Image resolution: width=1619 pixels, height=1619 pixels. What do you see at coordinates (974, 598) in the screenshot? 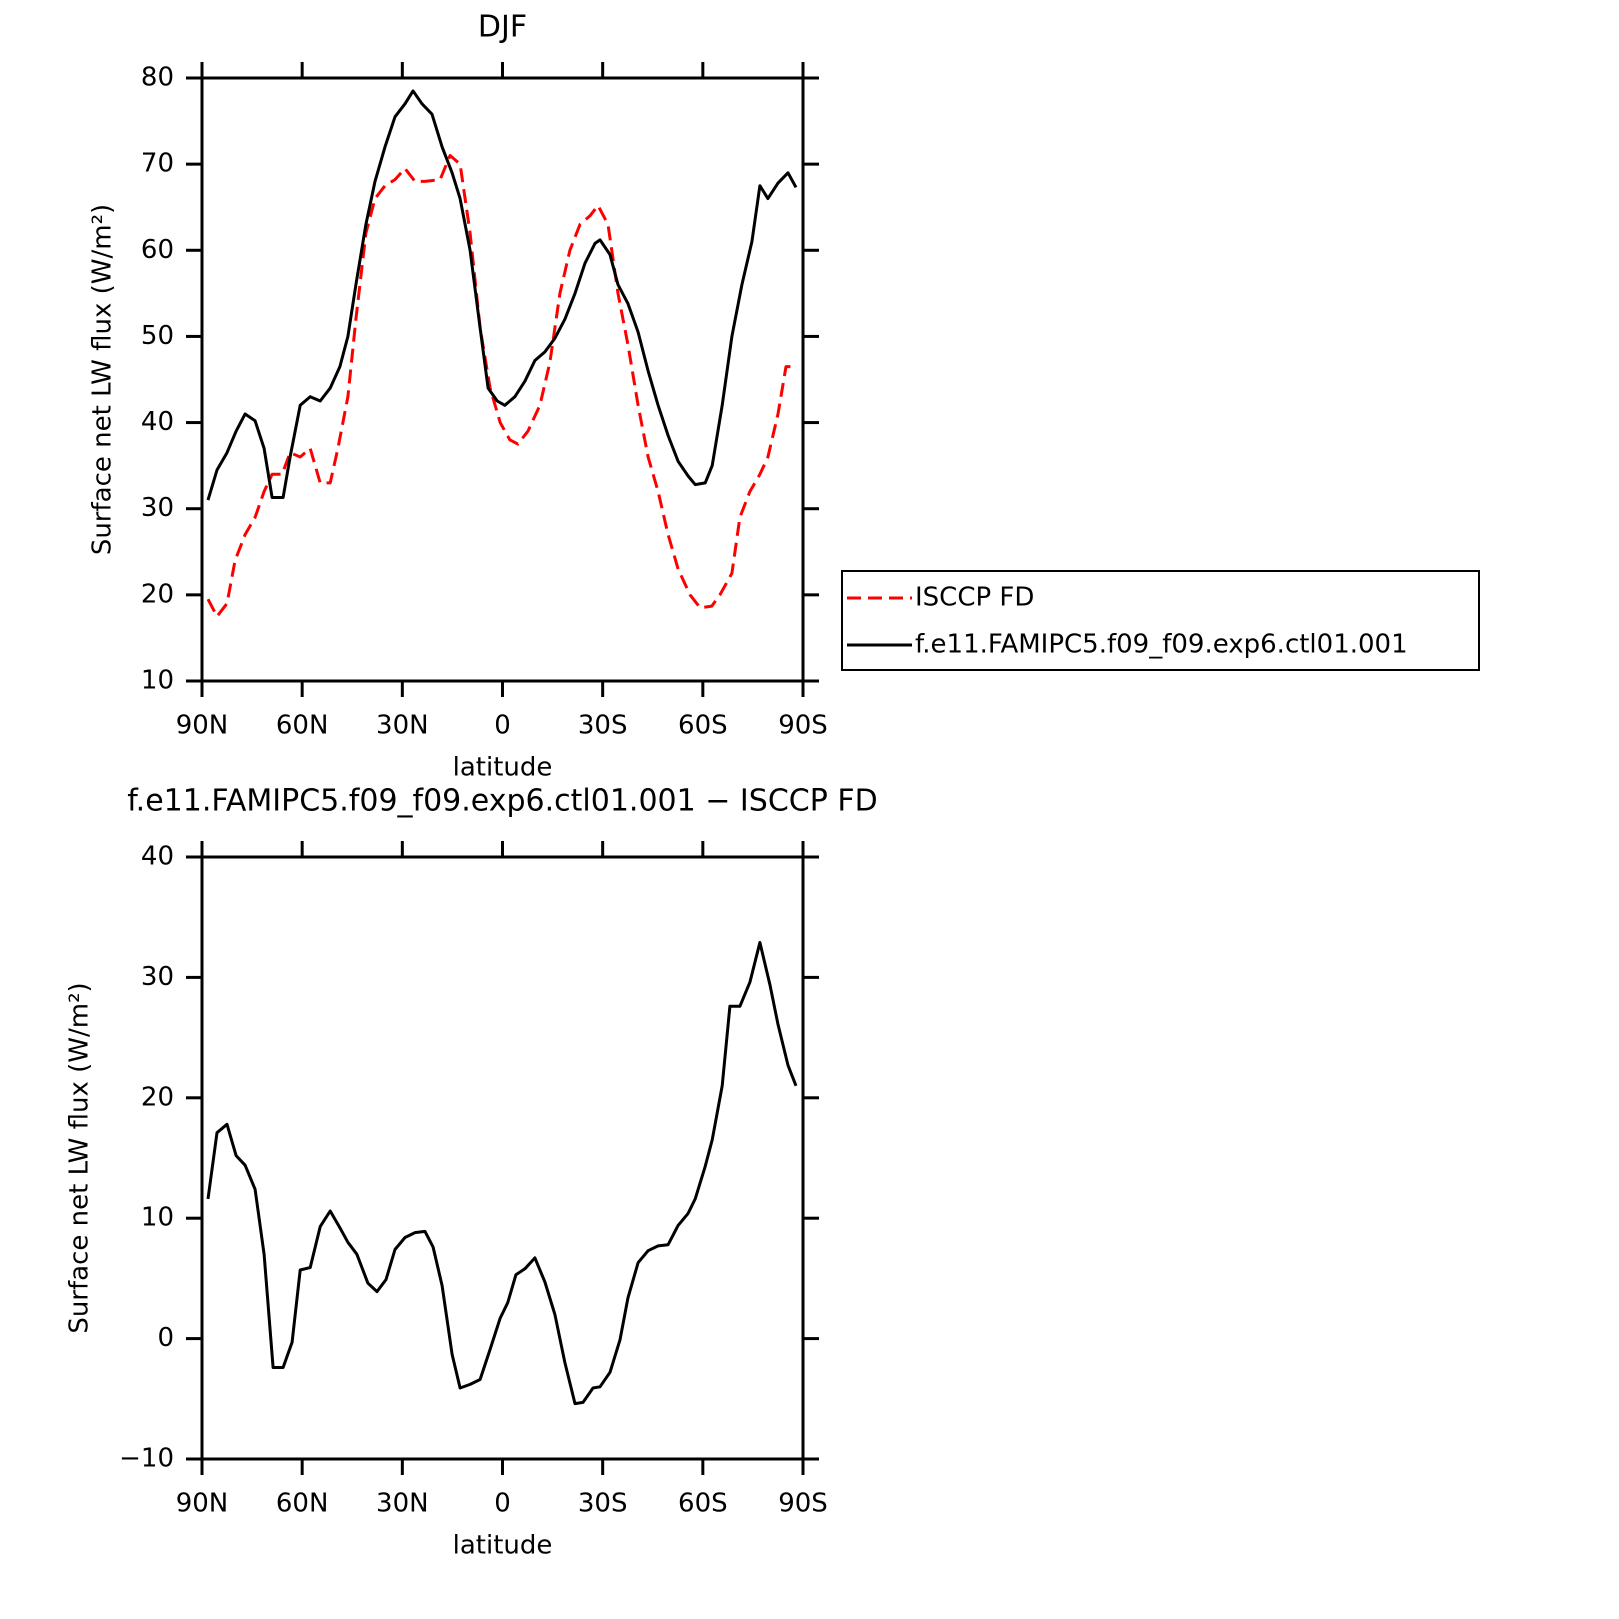
I see `legend-label: ISCCP FD` at bounding box center [974, 598].